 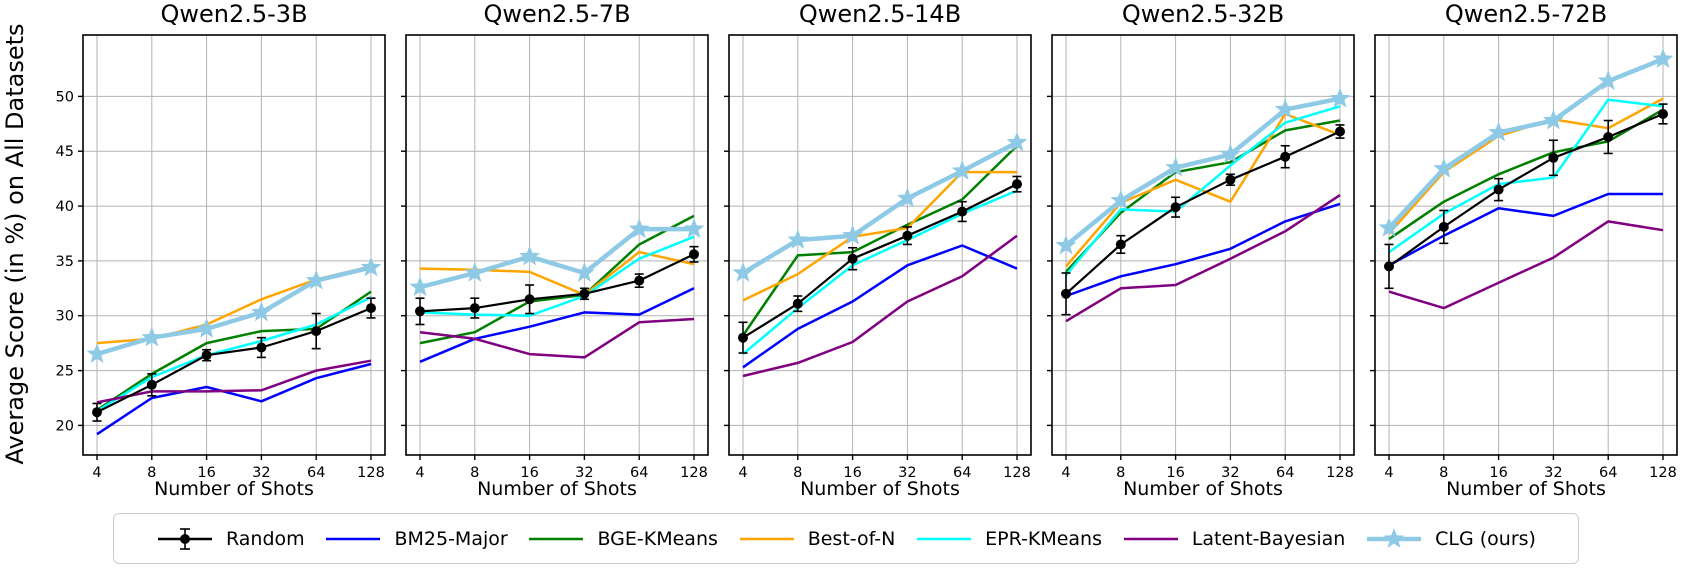 What do you see at coordinates (1044, 538) in the screenshot?
I see `legend-label: EPR-KMeans` at bounding box center [1044, 538].